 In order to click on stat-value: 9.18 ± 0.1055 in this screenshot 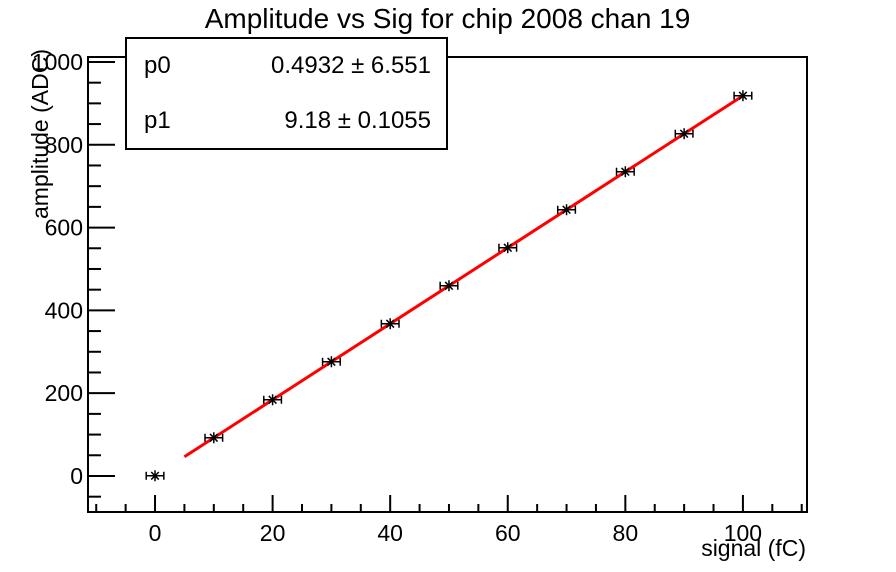, I will do `click(357, 120)`.